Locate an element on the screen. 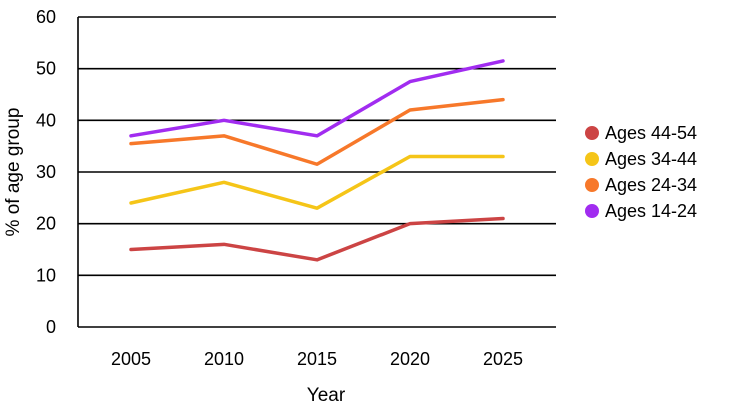 The height and width of the screenshot is (411, 730). x-tick-label: 2020 is located at coordinates (410, 359).